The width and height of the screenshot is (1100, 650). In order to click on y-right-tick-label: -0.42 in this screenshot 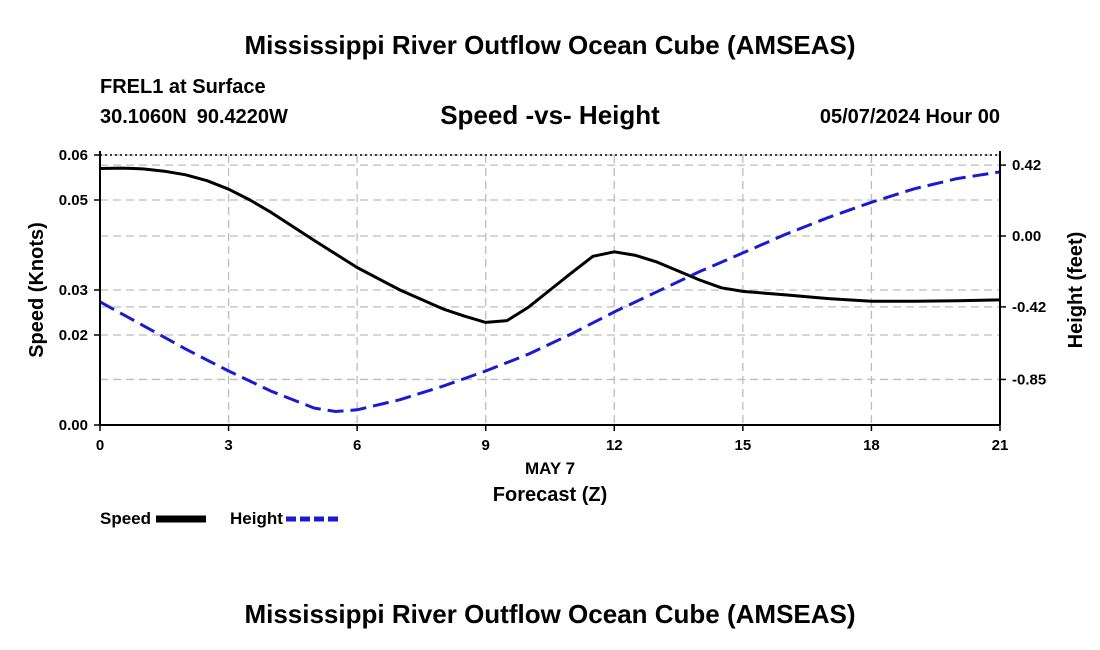, I will do `click(1029, 307)`.